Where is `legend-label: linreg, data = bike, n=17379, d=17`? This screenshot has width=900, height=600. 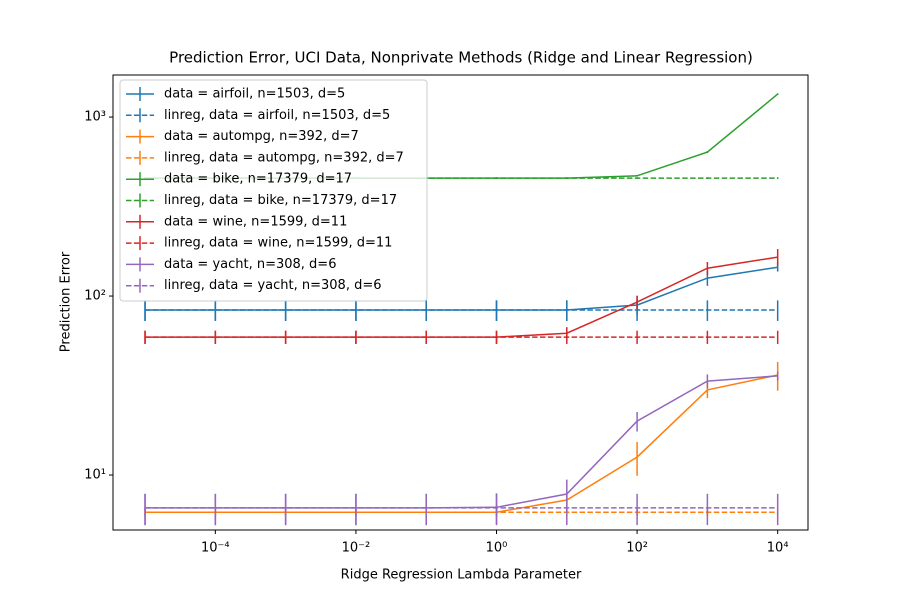 legend-label: linreg, data = bike, n=17379, d=17 is located at coordinates (280, 200).